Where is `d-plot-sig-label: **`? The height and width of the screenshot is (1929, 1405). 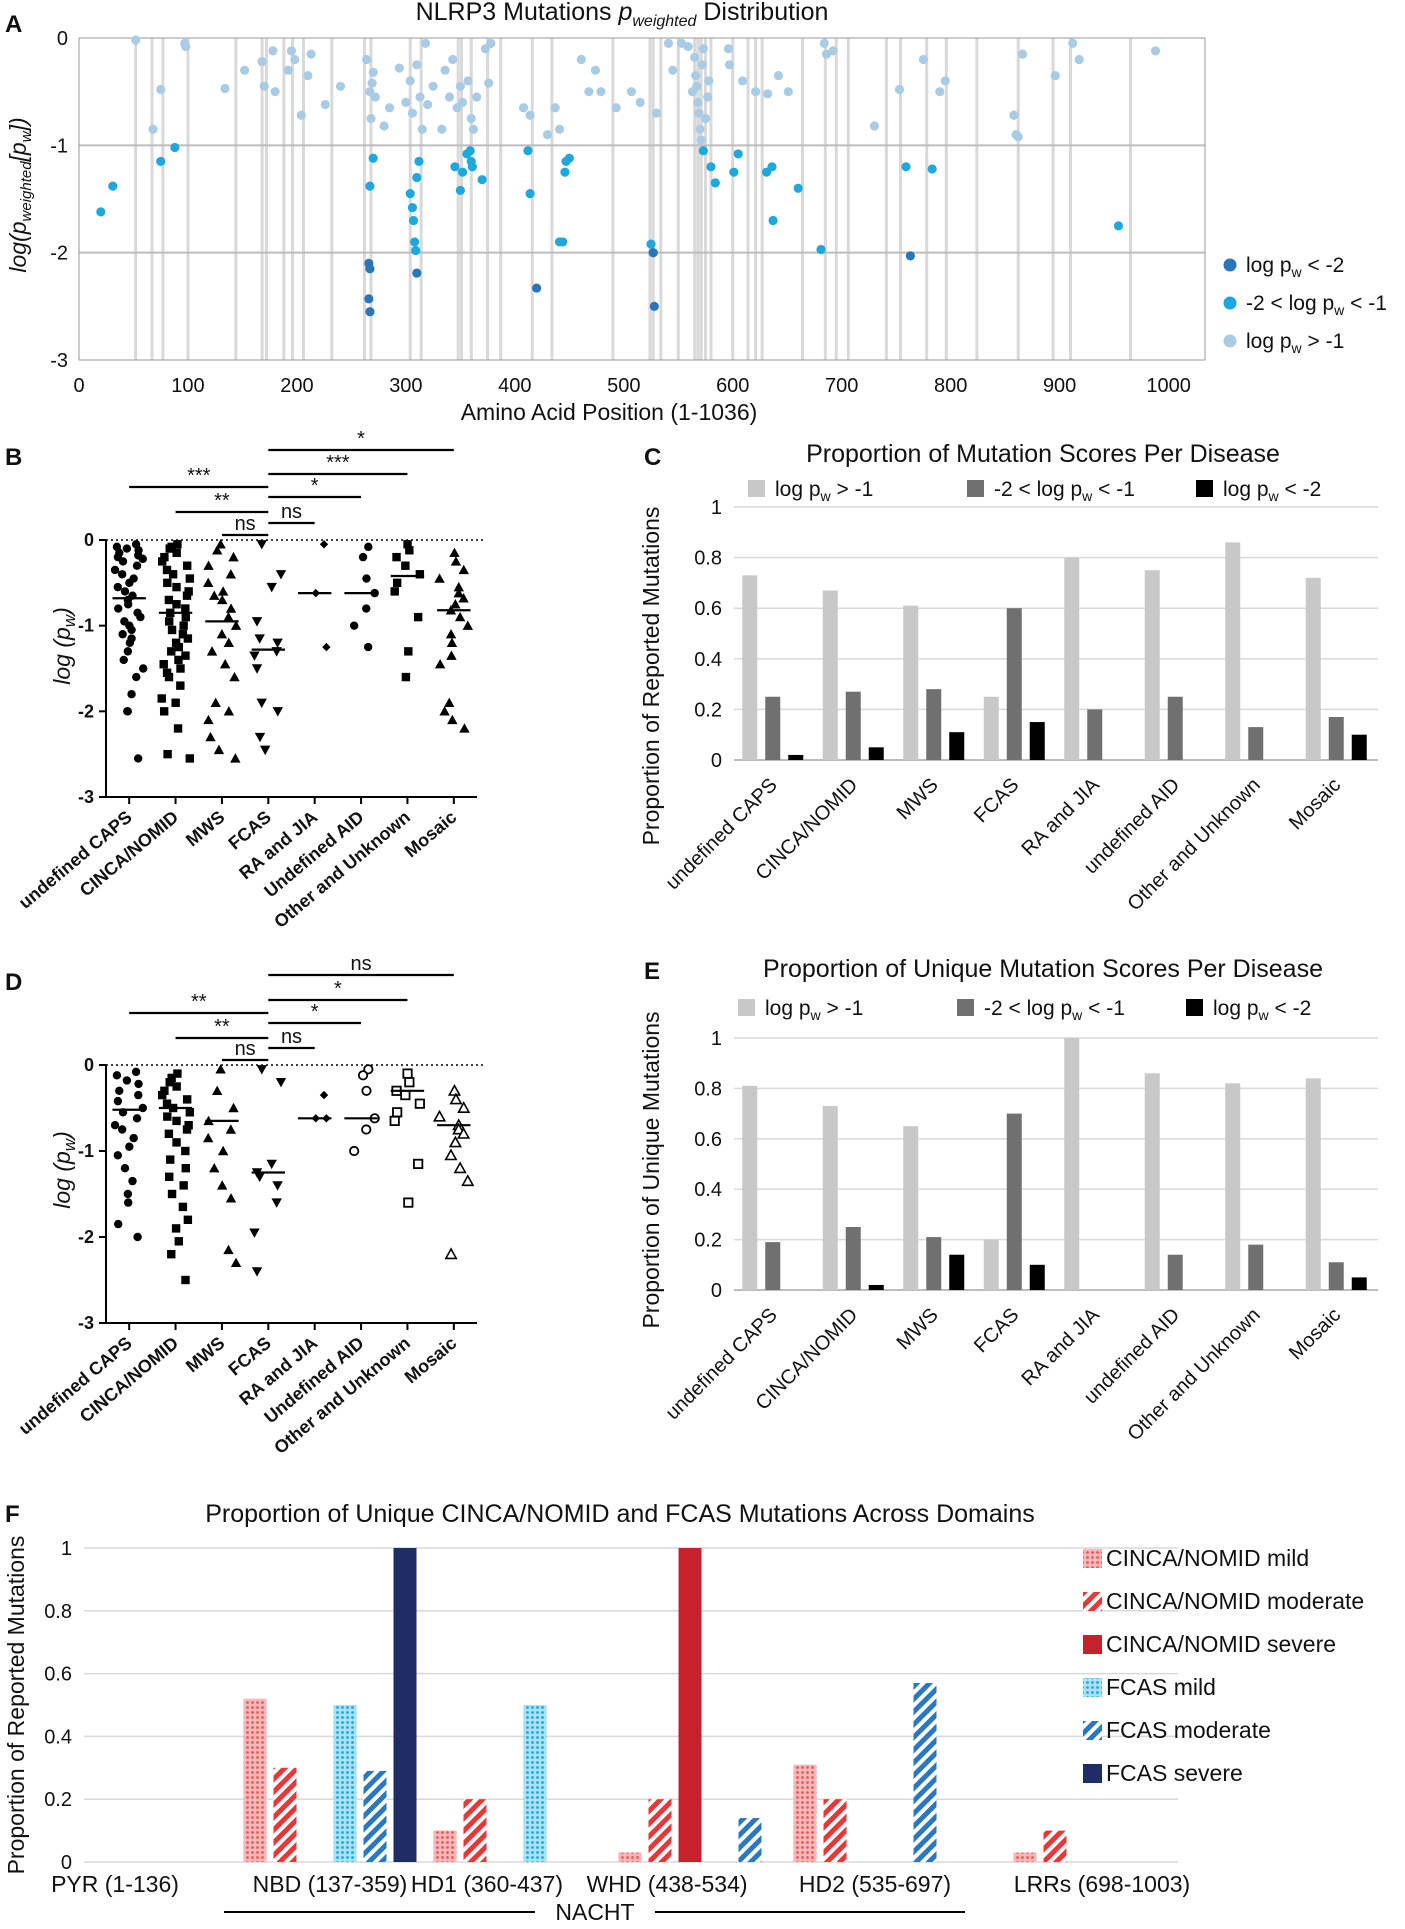 d-plot-sig-label: ** is located at coordinates (199, 1002).